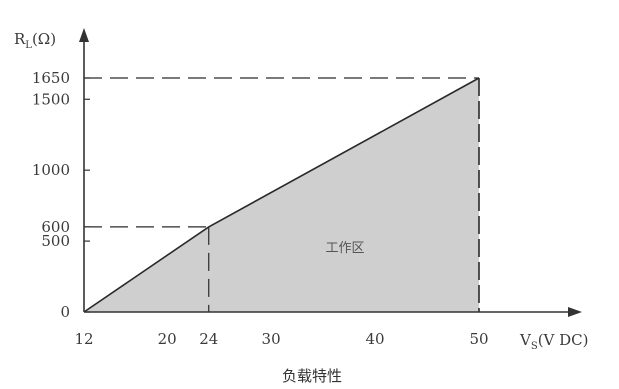 This screenshot has width=619, height=389. I want to click on y-axis-title: RL(Ω), so click(35, 40).